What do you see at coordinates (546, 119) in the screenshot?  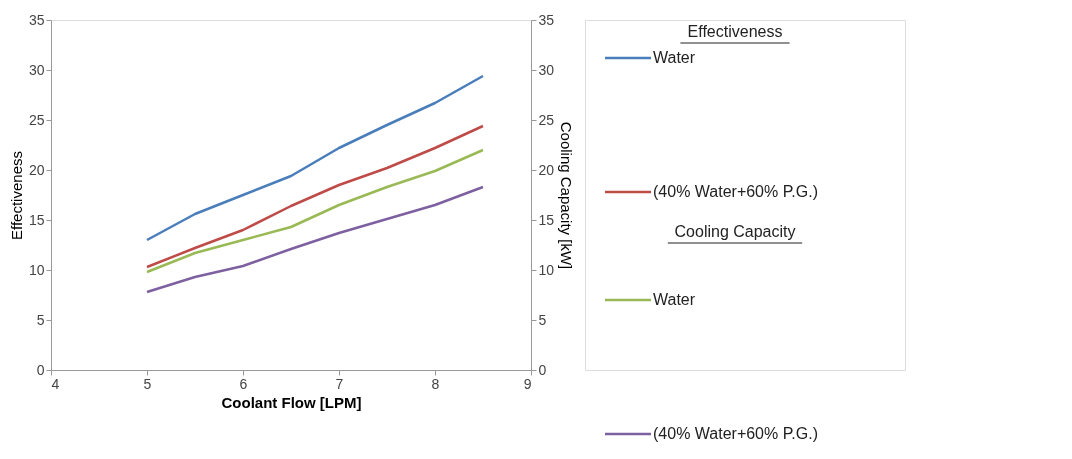 I see `y2-tick-label: 25` at bounding box center [546, 119].